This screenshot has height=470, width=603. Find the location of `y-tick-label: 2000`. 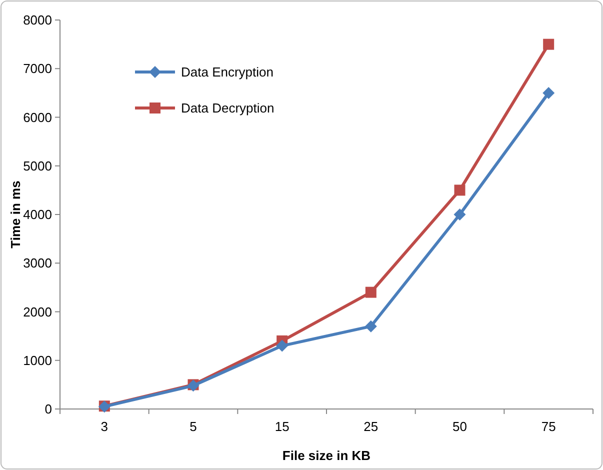

y-tick-label: 2000 is located at coordinates (37, 312).